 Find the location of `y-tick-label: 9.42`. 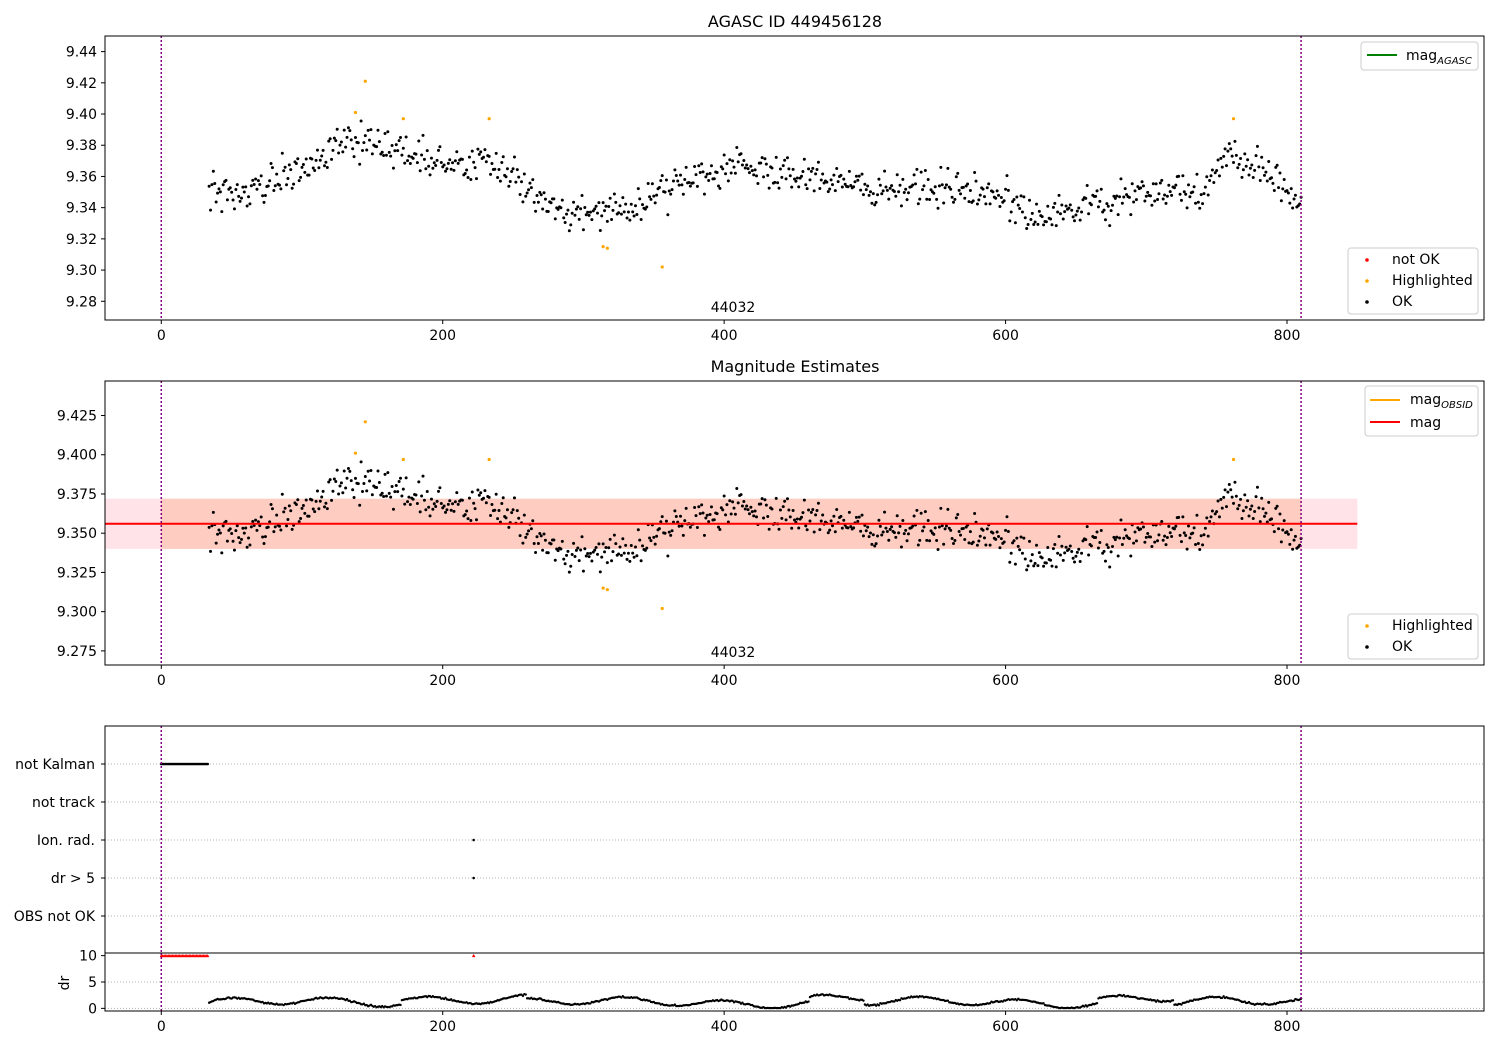

y-tick-label: 9.42 is located at coordinates (81, 84).